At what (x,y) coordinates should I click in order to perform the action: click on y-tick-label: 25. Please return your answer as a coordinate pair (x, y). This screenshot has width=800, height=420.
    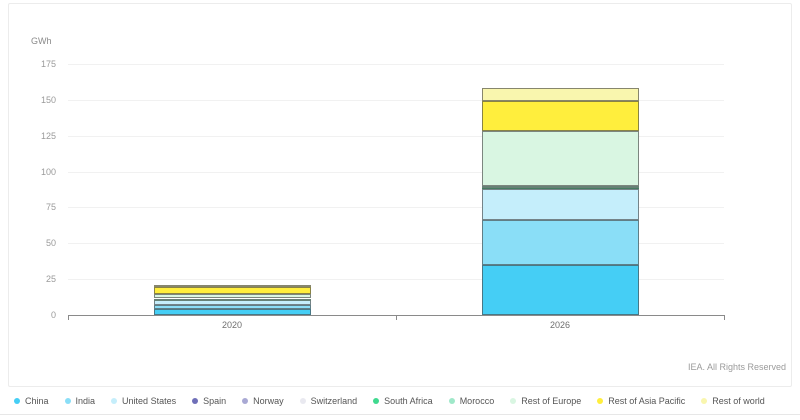
    Looking at the image, I should click on (50, 279).